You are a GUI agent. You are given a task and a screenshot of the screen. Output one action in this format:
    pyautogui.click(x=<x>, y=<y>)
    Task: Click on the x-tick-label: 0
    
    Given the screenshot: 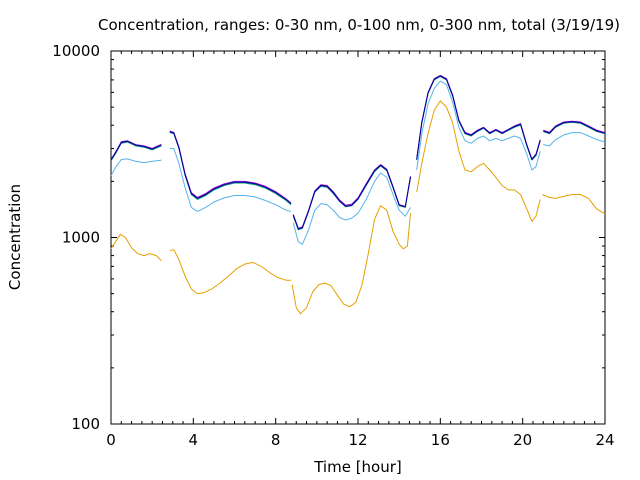 What is the action you would take?
    pyautogui.click(x=111, y=440)
    